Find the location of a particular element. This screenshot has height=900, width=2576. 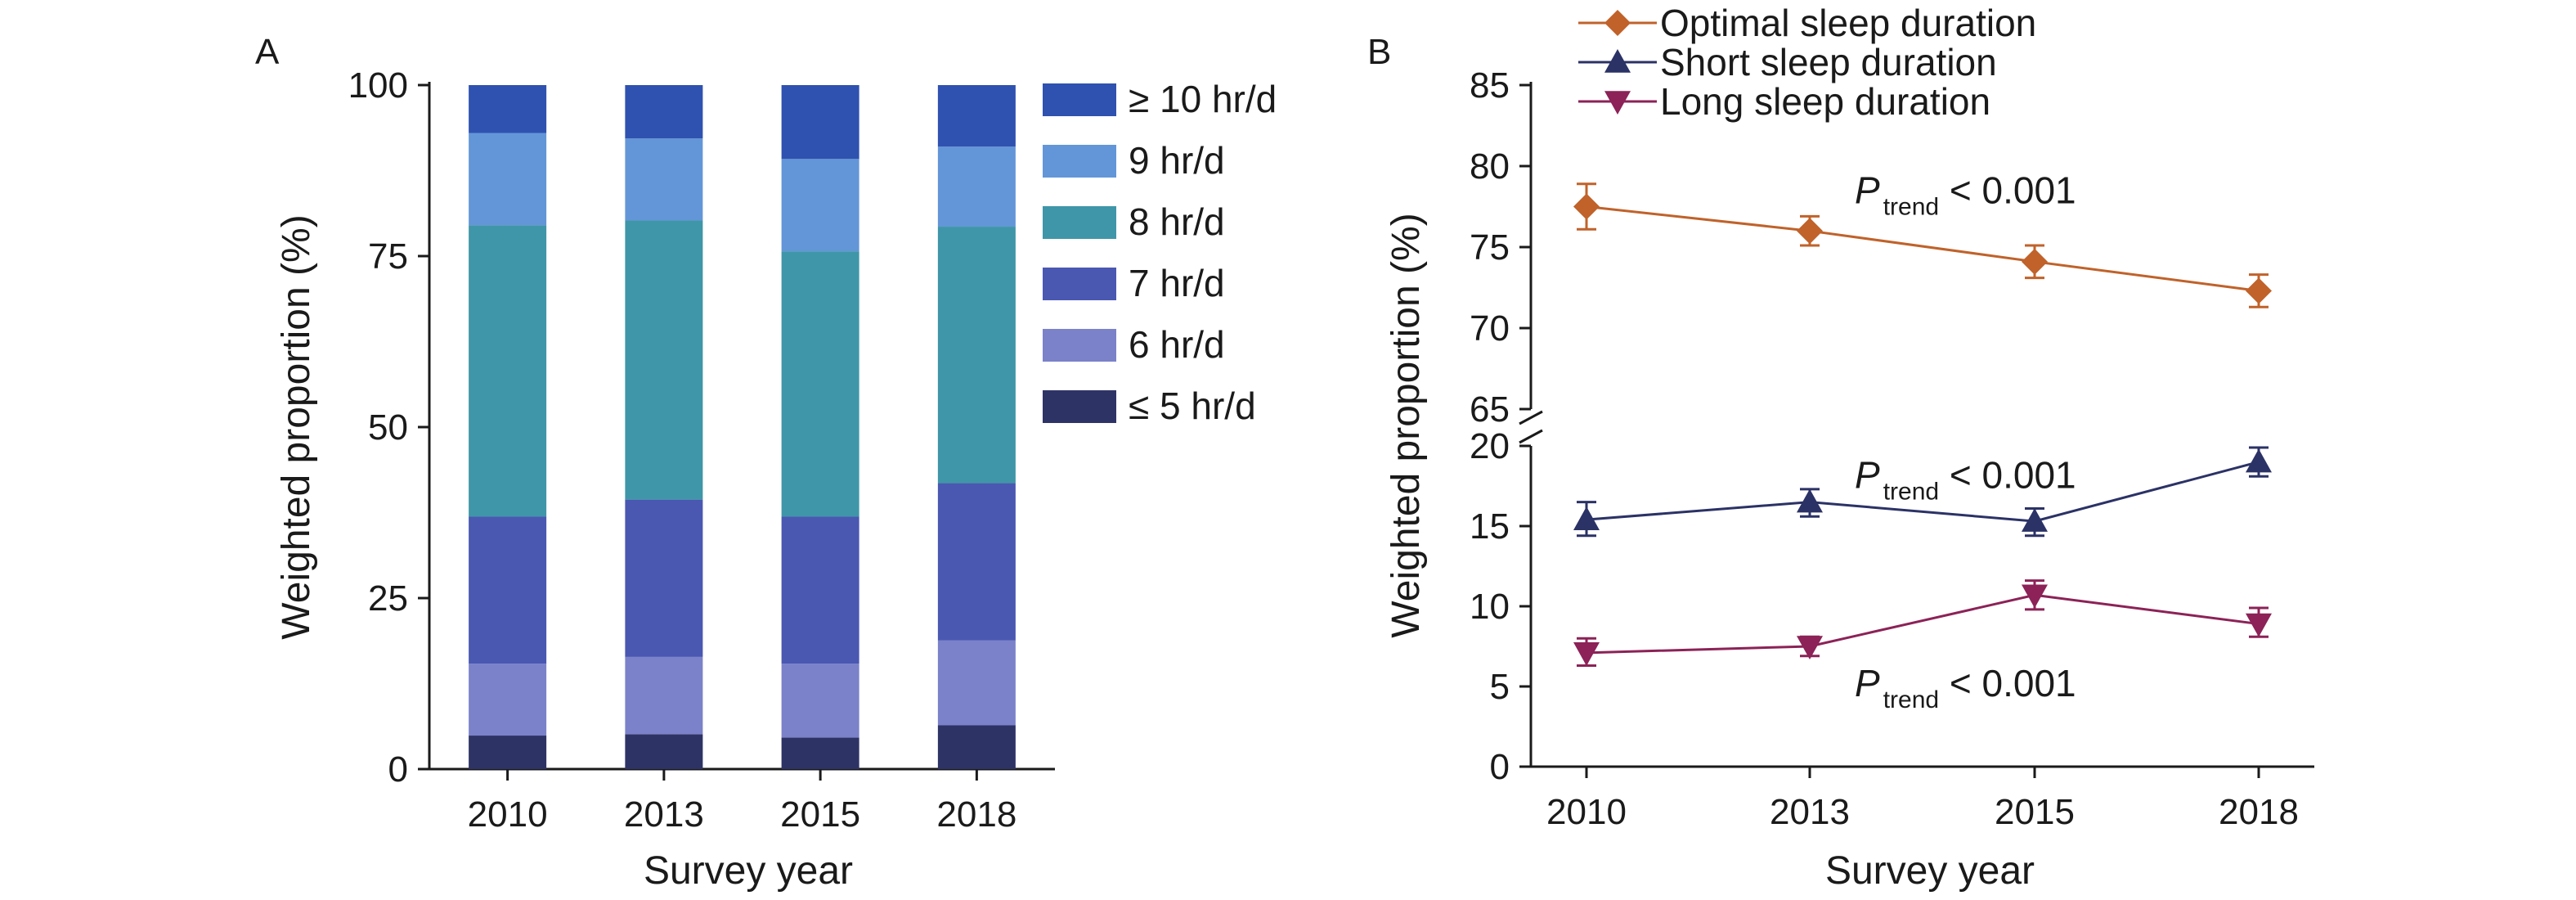

y-tick-label-b: 20 is located at coordinates (1490, 446).